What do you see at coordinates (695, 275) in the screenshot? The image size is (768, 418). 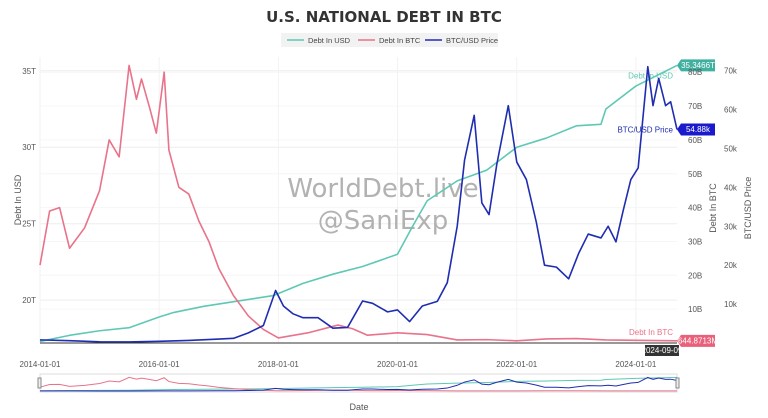 I see `y-right1-tick-label: 20B` at bounding box center [695, 275].